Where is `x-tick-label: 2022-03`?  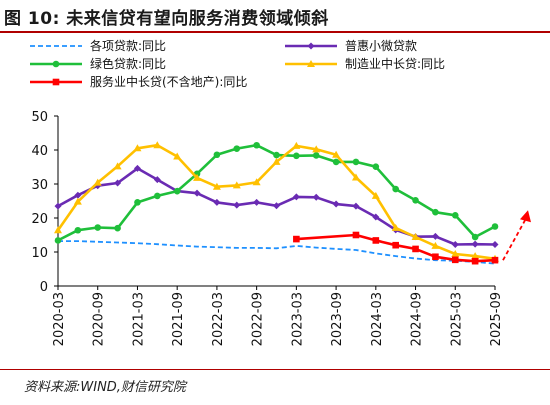 x-tick-label: 2022-03 is located at coordinates (218, 319).